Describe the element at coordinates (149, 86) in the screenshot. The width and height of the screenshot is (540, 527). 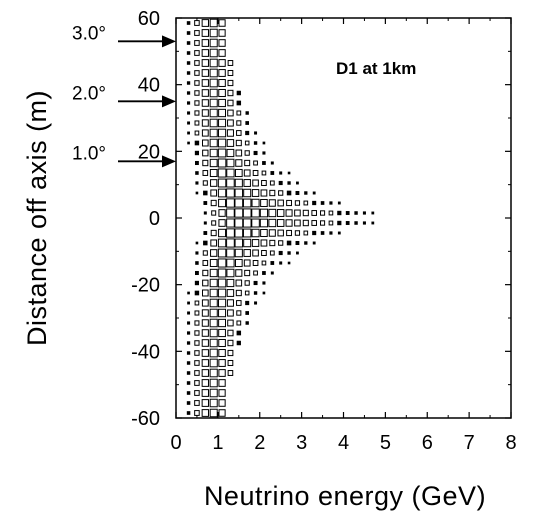
I see `y-tick-label: 40` at that location.